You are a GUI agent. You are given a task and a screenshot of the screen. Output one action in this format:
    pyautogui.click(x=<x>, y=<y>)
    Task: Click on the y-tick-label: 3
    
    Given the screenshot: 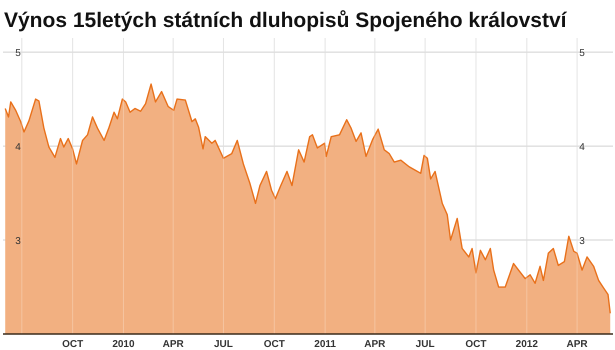 What is the action you would take?
    pyautogui.click(x=18, y=242)
    